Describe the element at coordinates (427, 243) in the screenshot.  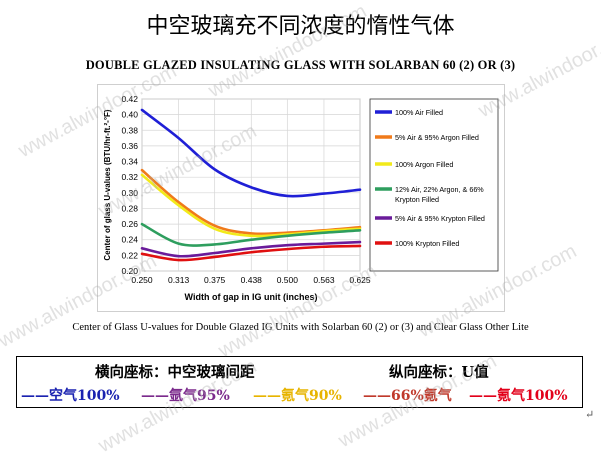
I see `legend-label-krypton100: 100% Krypton Filled` at that location.